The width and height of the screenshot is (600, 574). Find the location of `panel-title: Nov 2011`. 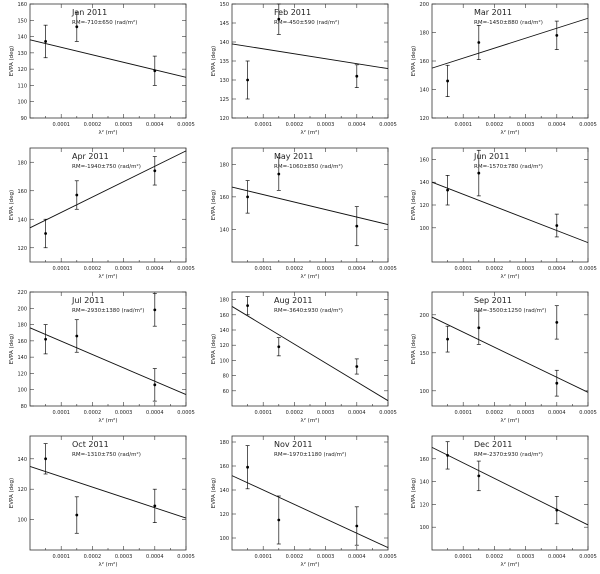

panel-title: Nov 2011 is located at coordinates (293, 444).